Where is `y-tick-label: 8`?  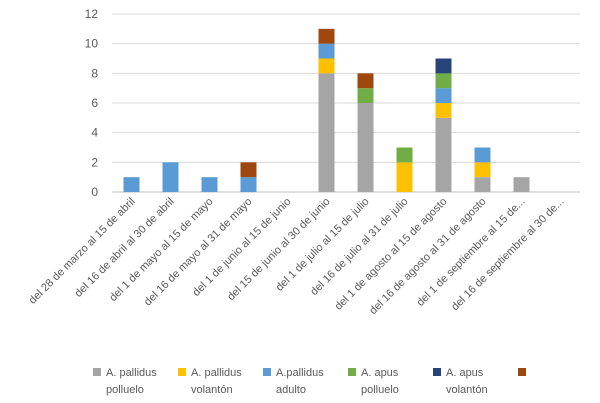
y-tick-label: 8 is located at coordinates (94, 73).